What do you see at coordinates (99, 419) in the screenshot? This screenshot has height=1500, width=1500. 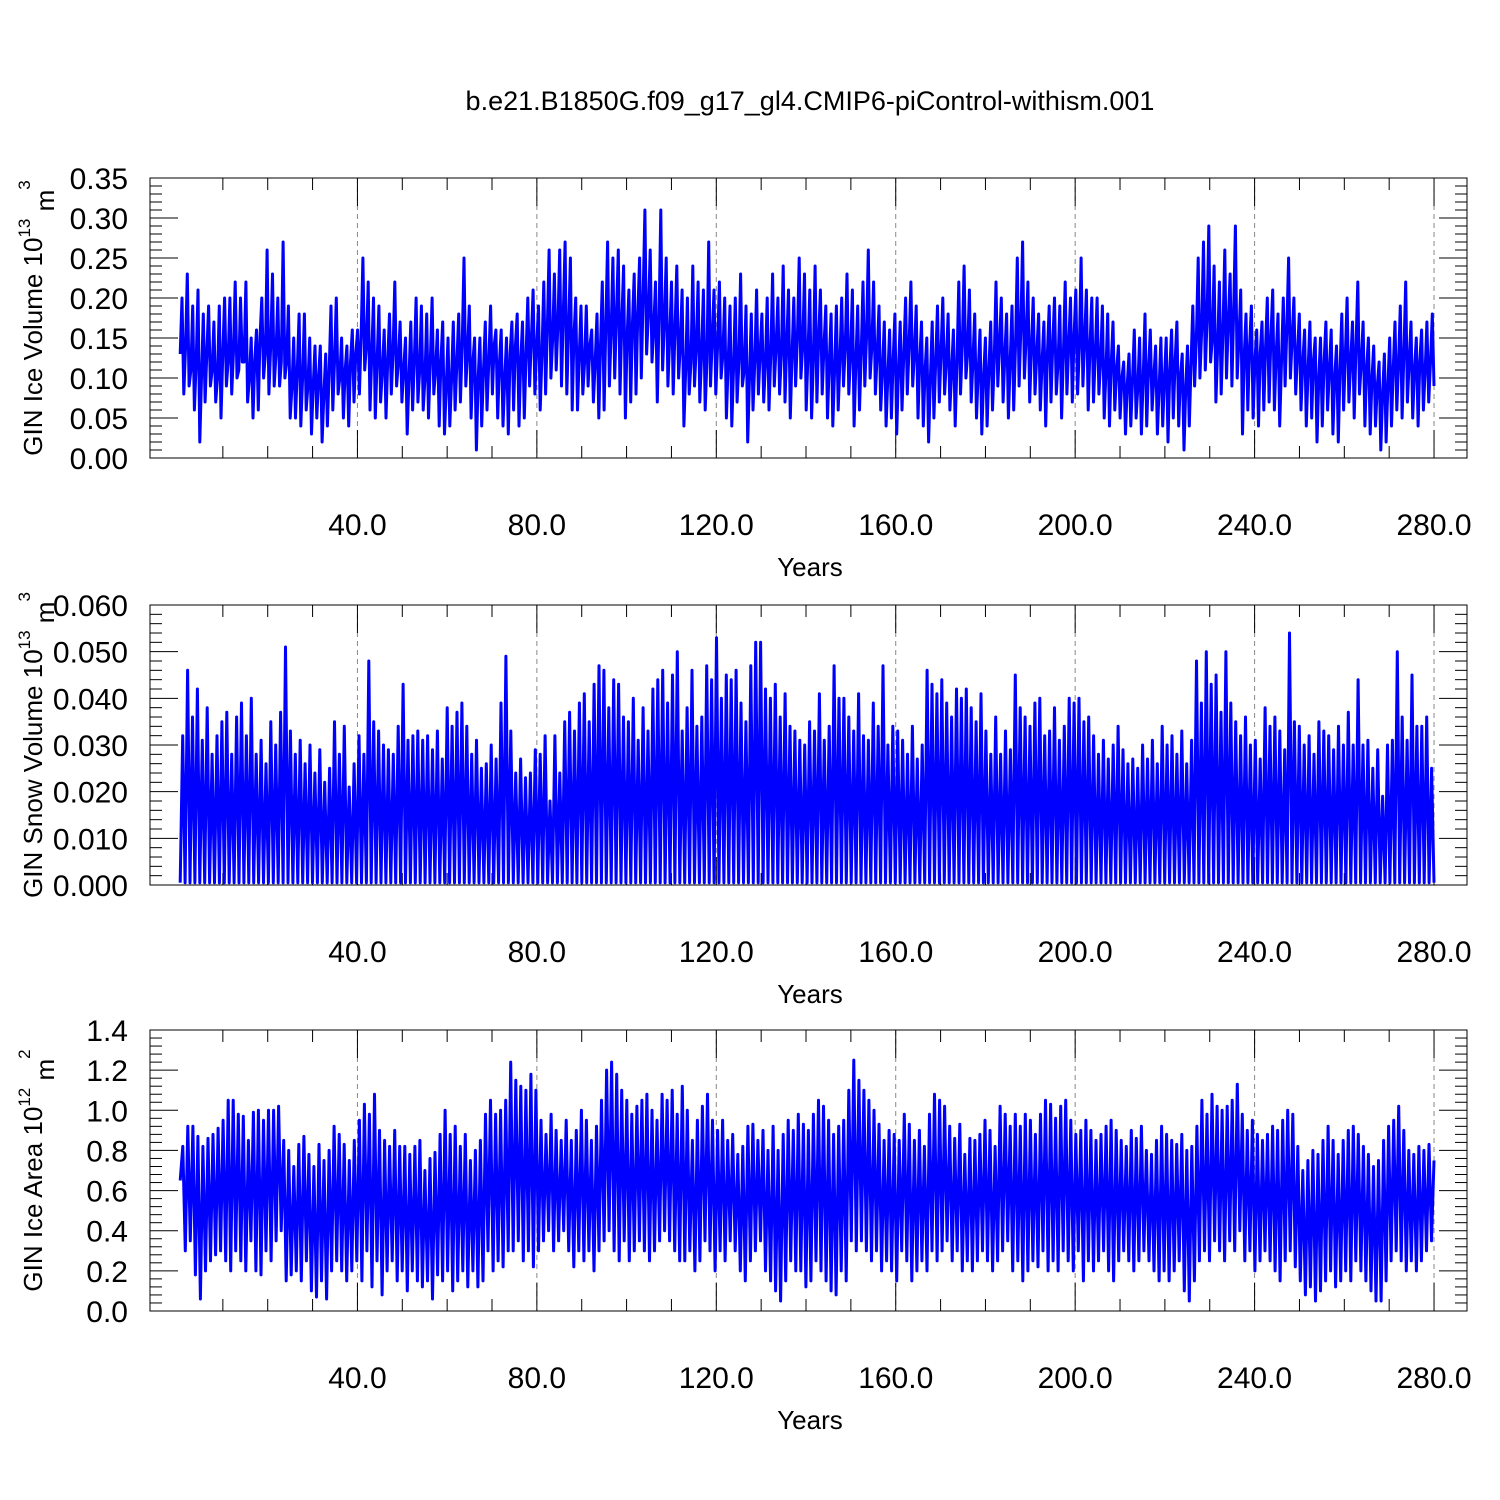 I see `y-tick-label: 0.05` at bounding box center [99, 419].